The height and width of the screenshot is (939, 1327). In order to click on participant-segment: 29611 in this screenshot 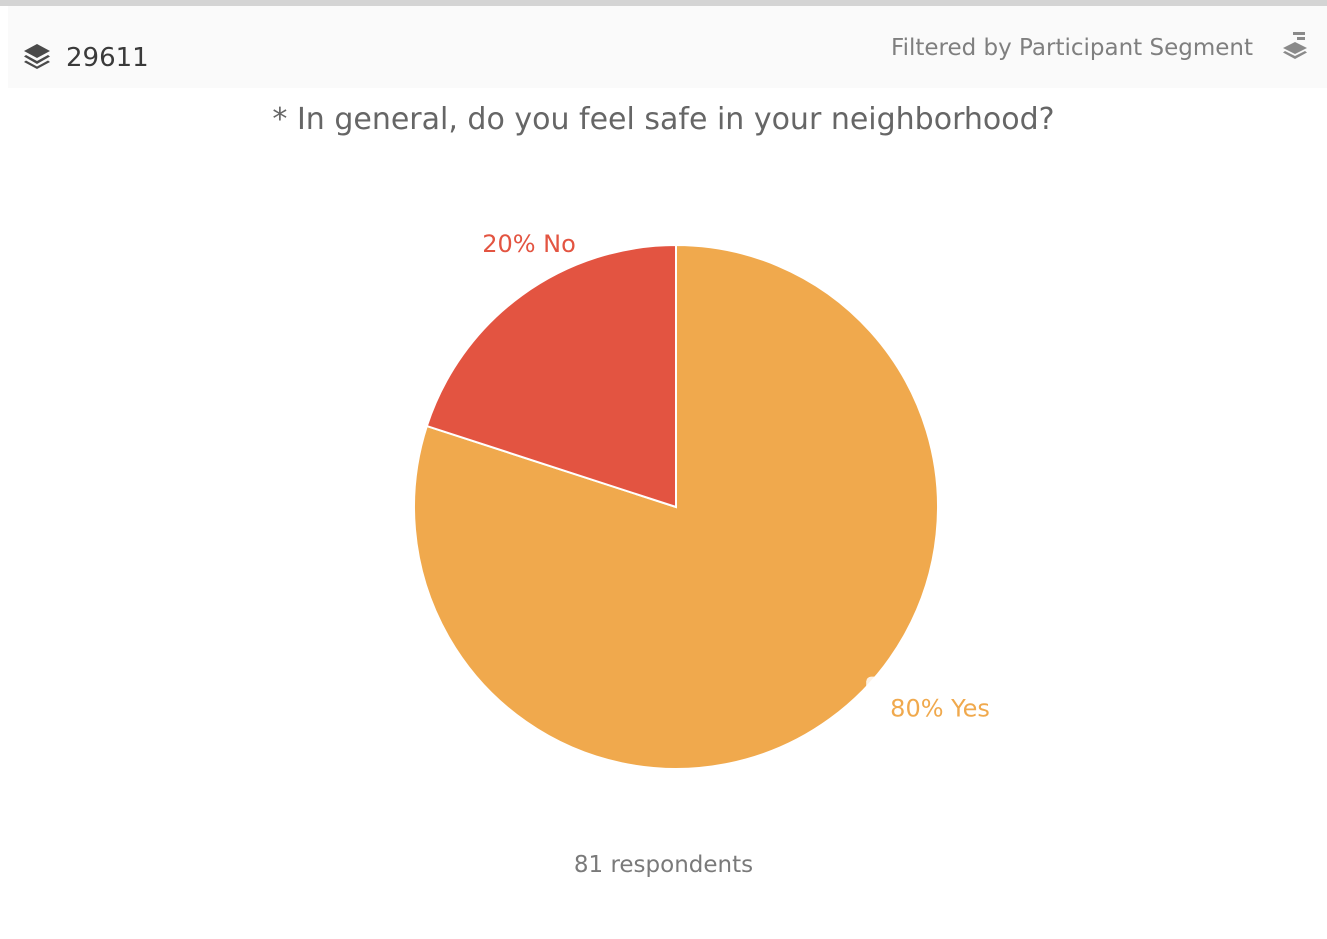, I will do `click(85, 58)`.